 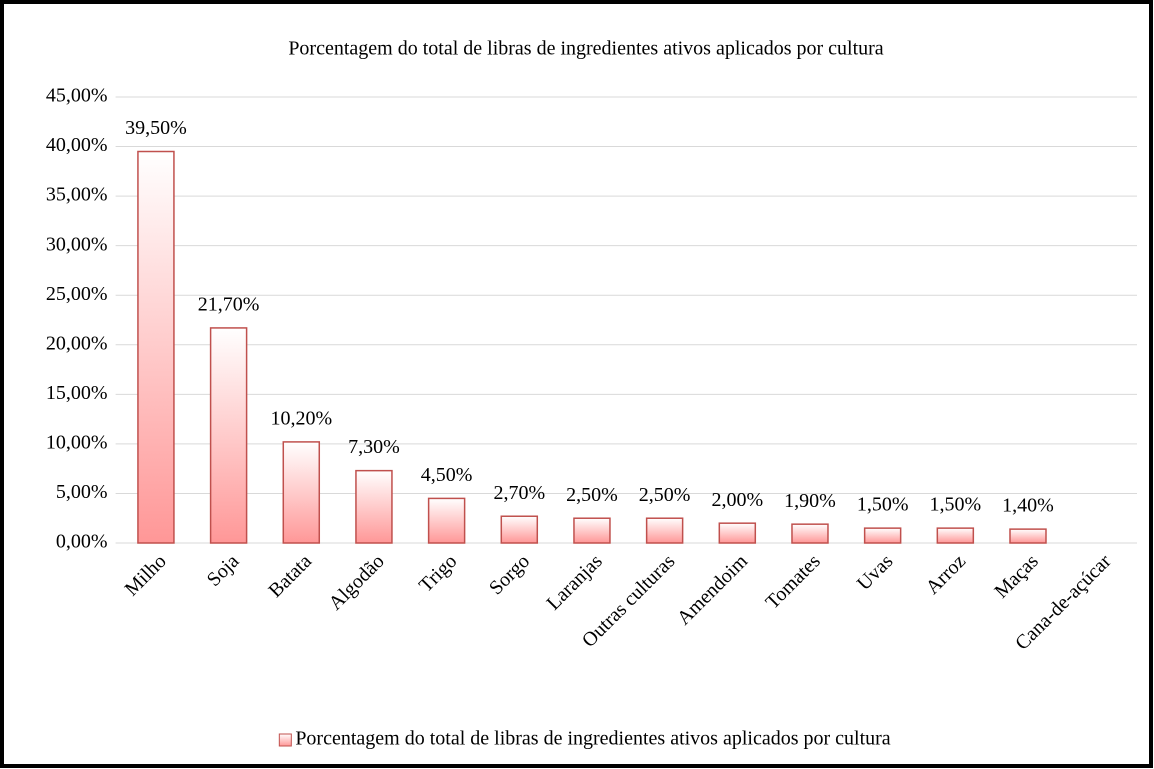 I want to click on data-label: 1,40%, so click(x=1028, y=506).